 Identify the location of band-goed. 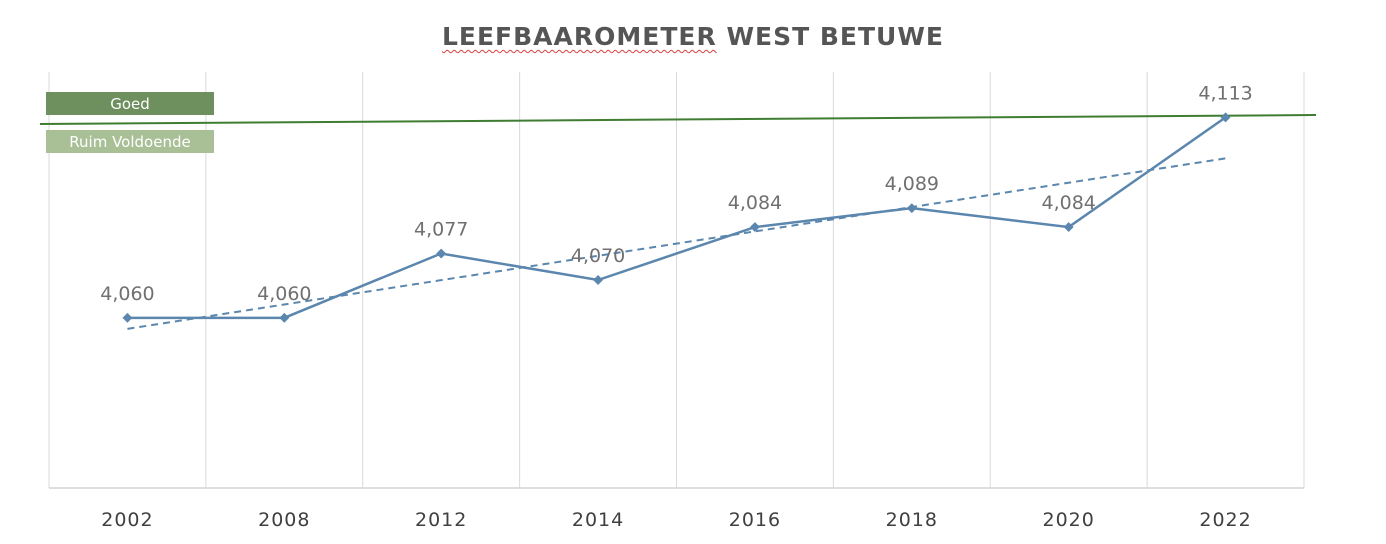
(130, 103).